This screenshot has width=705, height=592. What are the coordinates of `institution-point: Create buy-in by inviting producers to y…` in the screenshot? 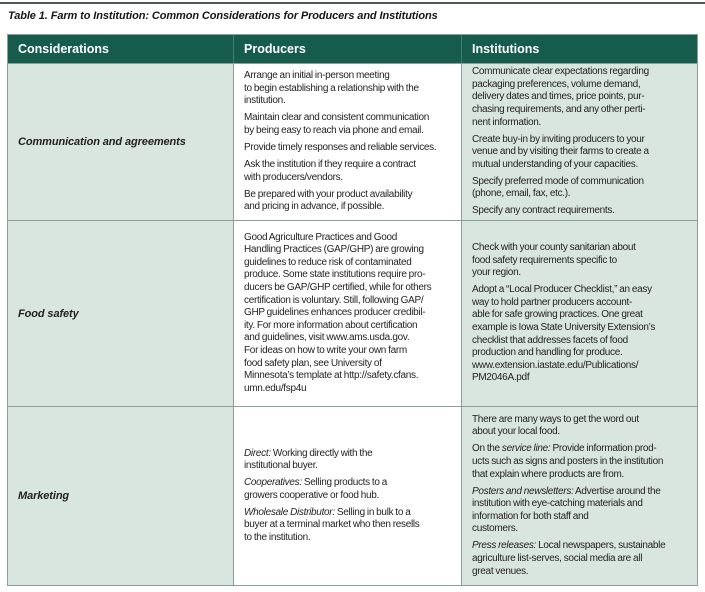 It's located at (560, 151).